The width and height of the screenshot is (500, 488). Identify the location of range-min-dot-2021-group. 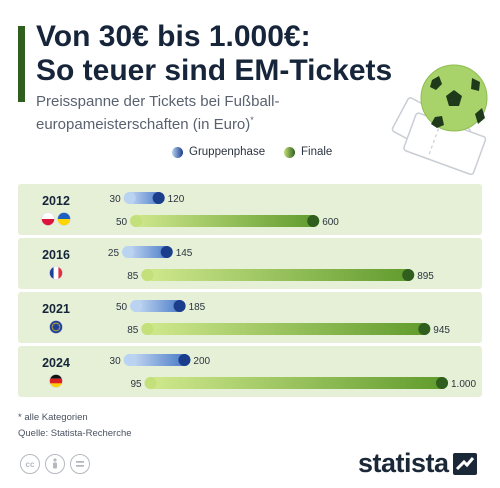
(136, 306).